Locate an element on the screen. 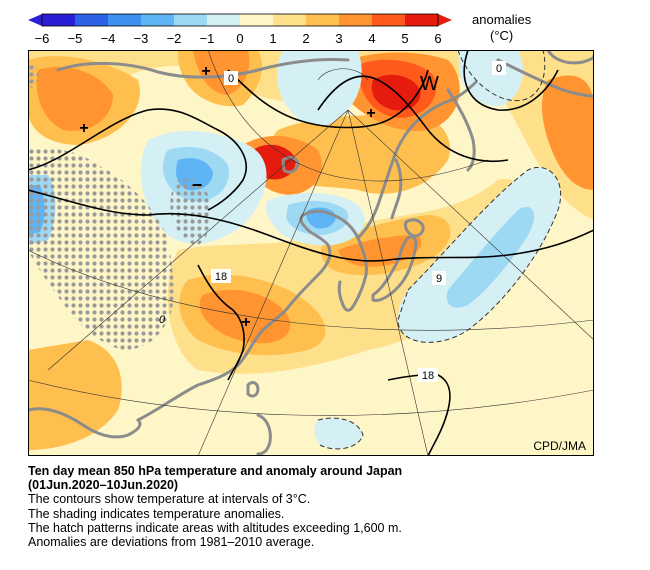 This screenshot has height=570, width=650. colorbar-tick-label: 2 is located at coordinates (305, 38).